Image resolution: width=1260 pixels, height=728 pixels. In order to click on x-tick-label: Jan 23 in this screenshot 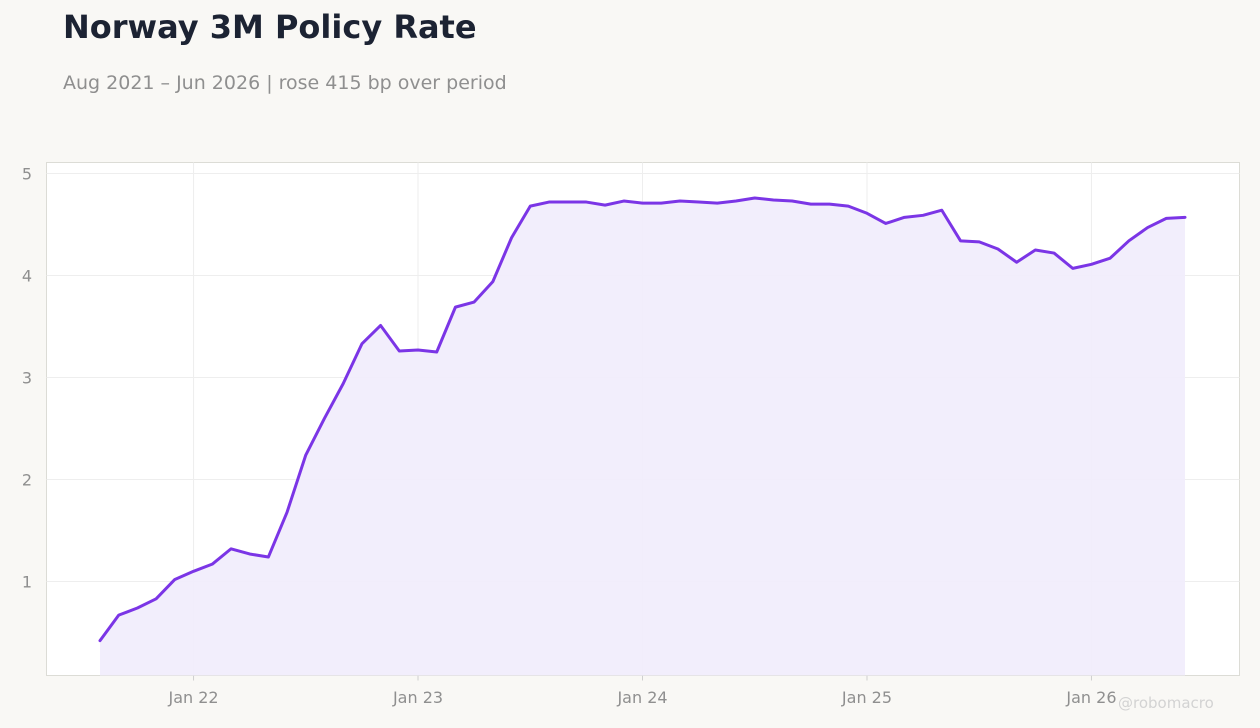, I will do `click(417, 697)`.